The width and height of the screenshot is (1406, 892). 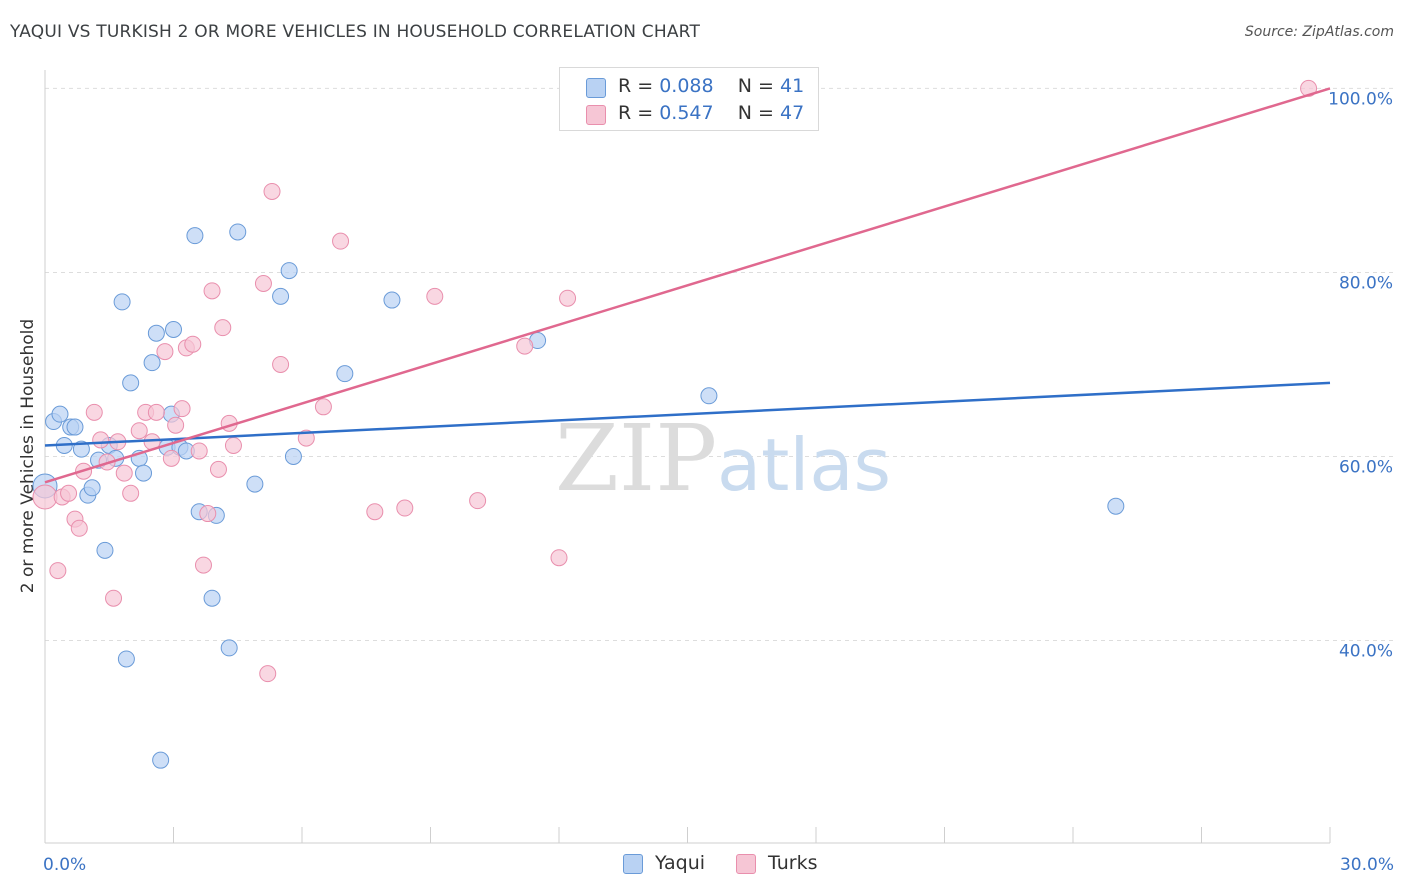 I want to click on watermark: ZIP atlas, so click(x=723, y=458).